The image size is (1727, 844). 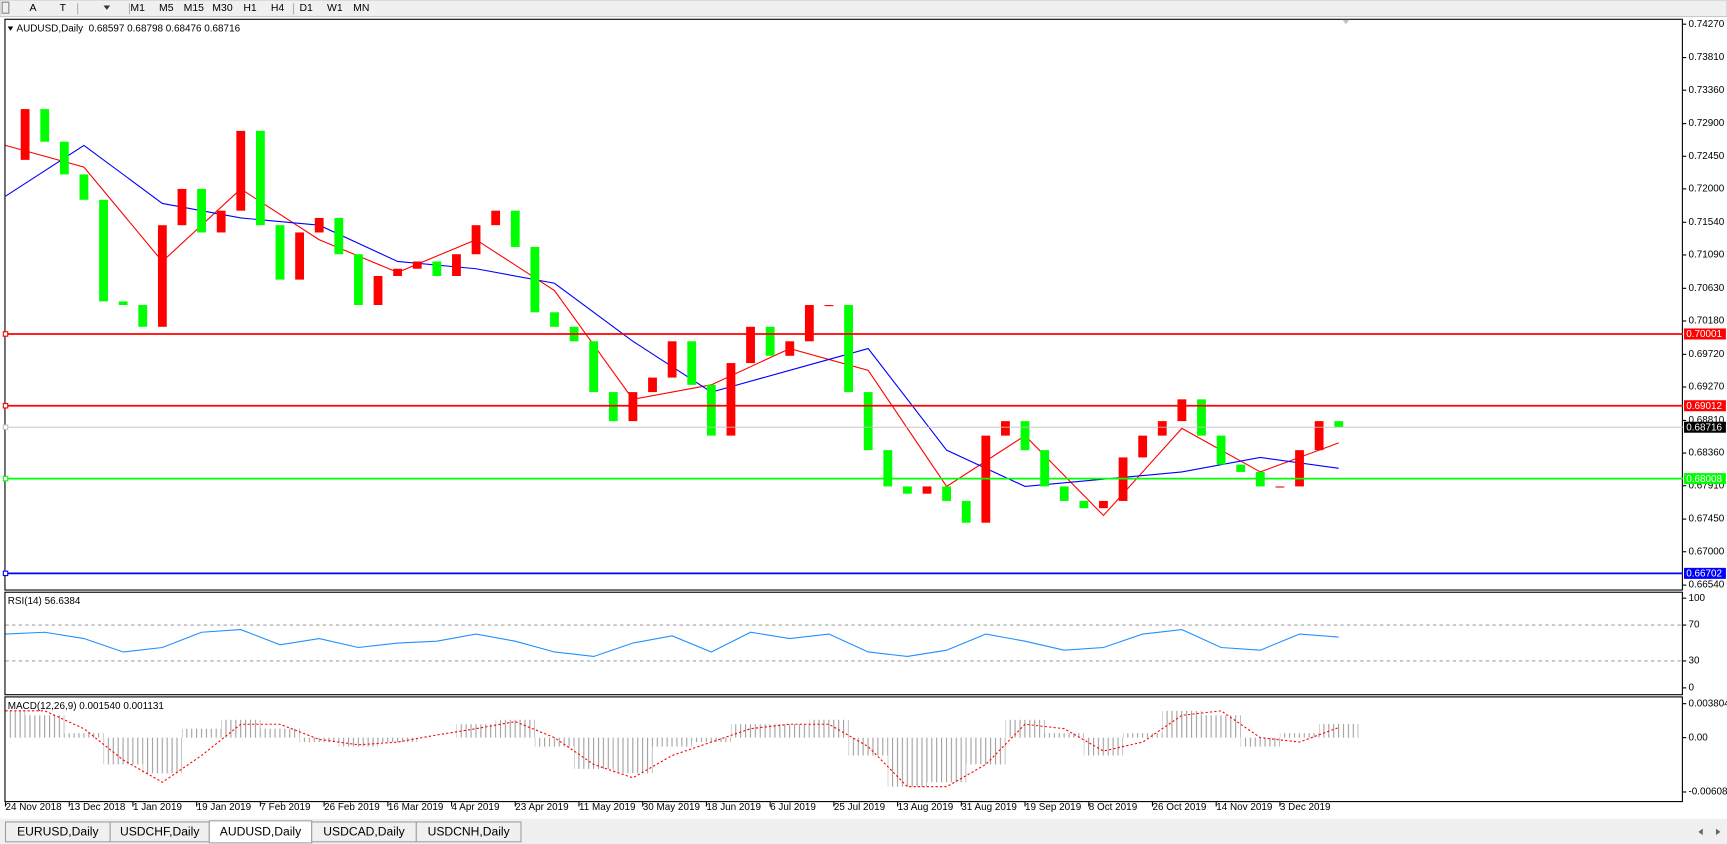 What do you see at coordinates (1346, 22) in the screenshot?
I see `shift-marker` at bounding box center [1346, 22].